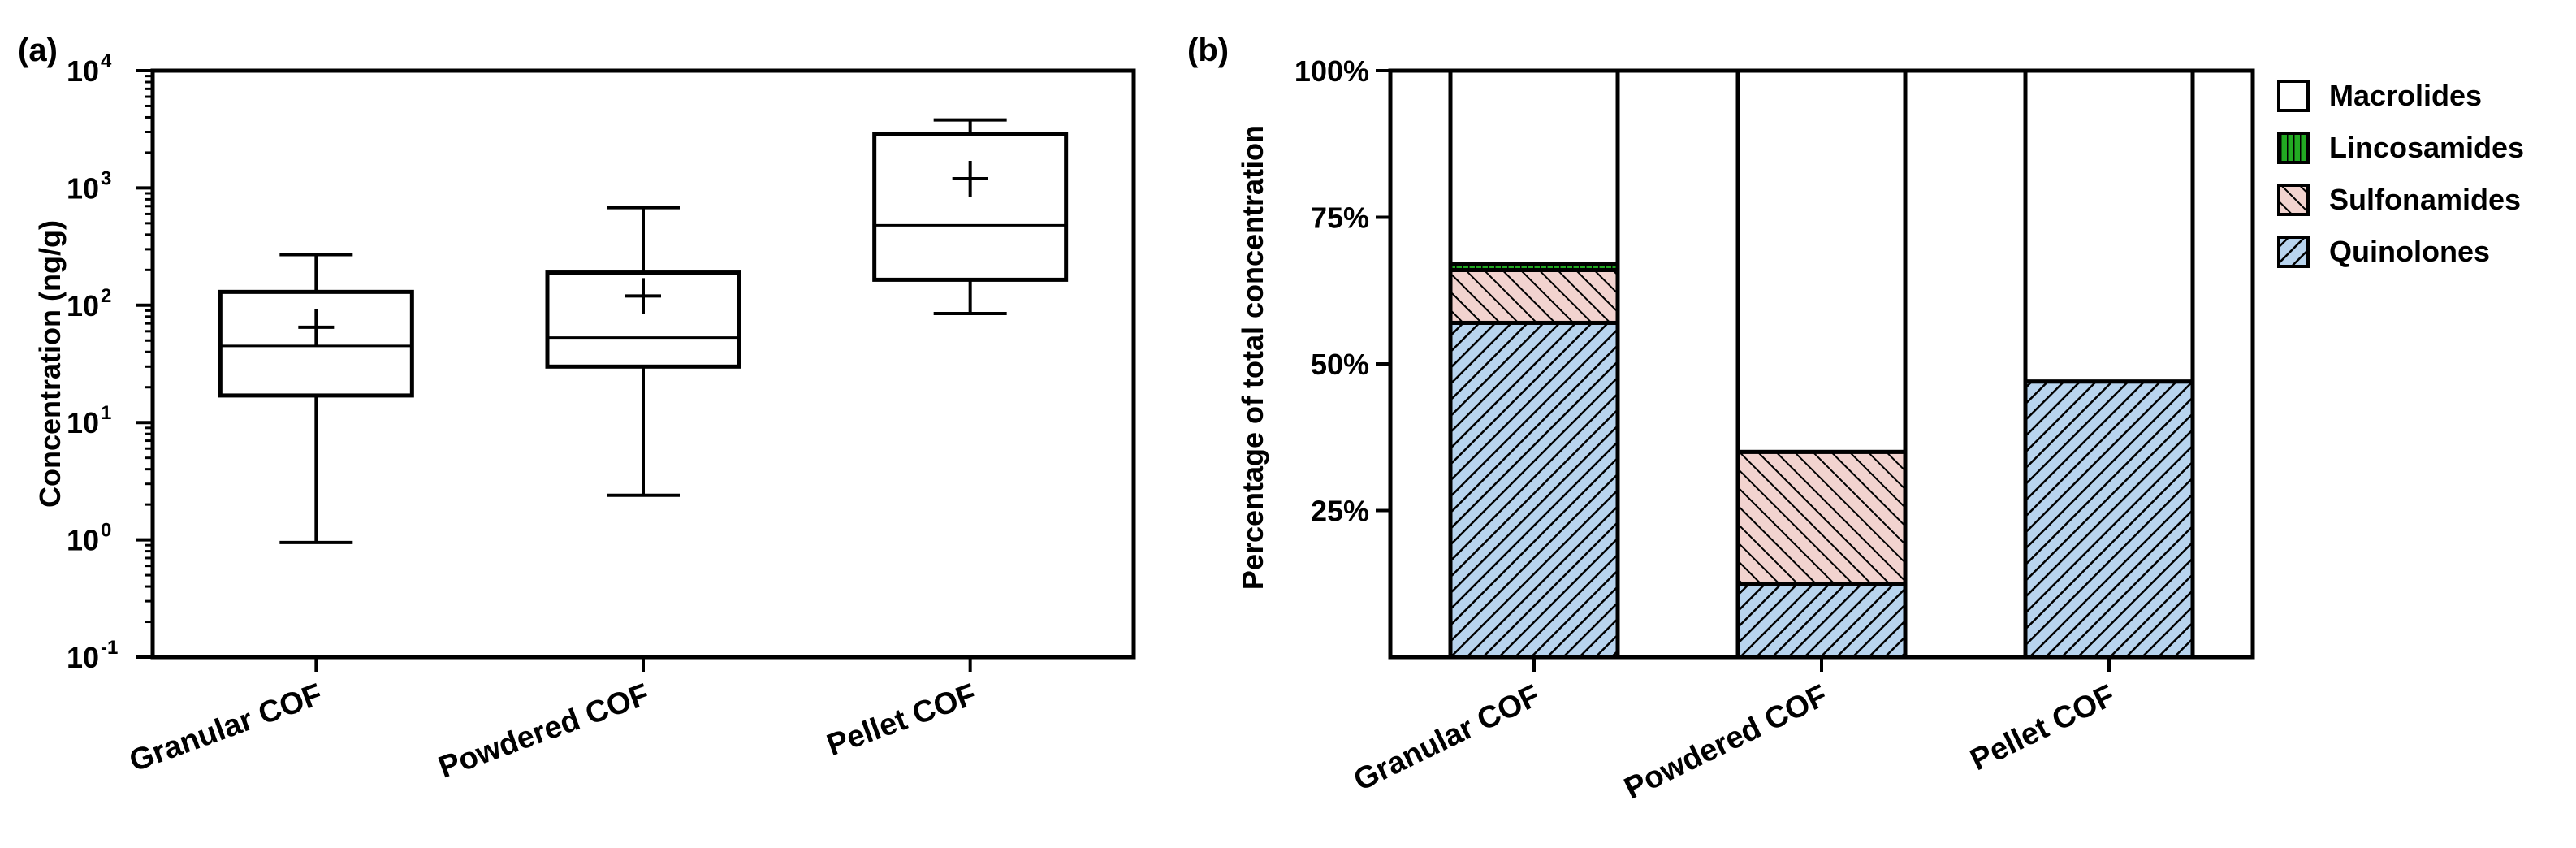 This screenshot has width=2576, height=848. I want to click on box-pellet-cof, so click(970, 217).